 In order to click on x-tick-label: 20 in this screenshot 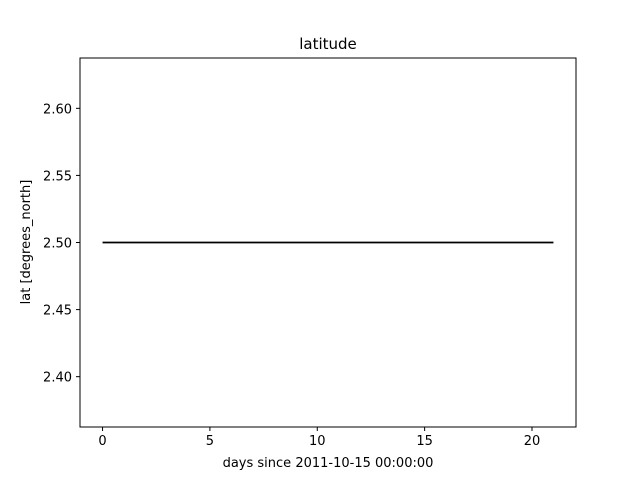, I will do `click(532, 441)`.